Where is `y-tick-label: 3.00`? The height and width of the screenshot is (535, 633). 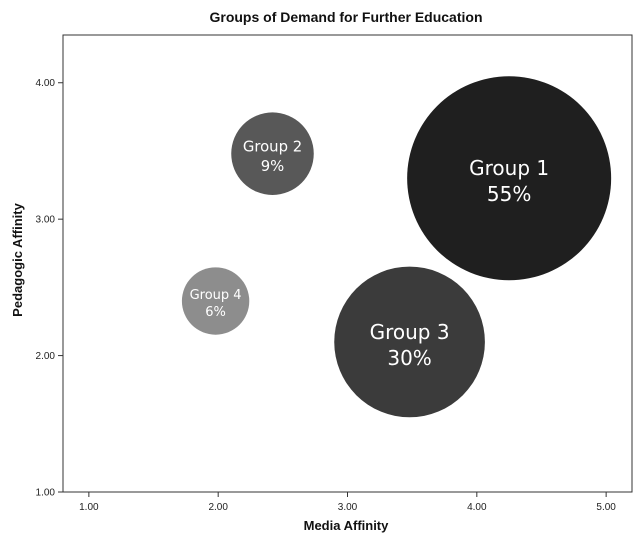
y-tick-label: 3.00 is located at coordinates (46, 220).